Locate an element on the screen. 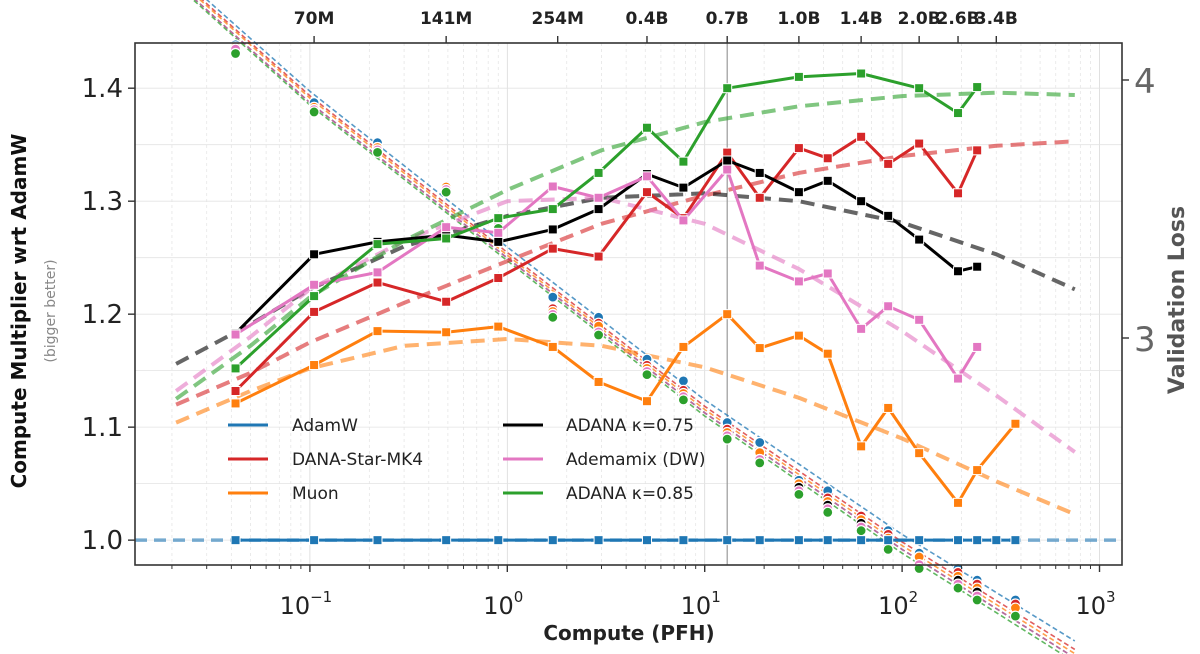 This screenshot has width=1200, height=654. adamw-loss-point is located at coordinates (553, 297).